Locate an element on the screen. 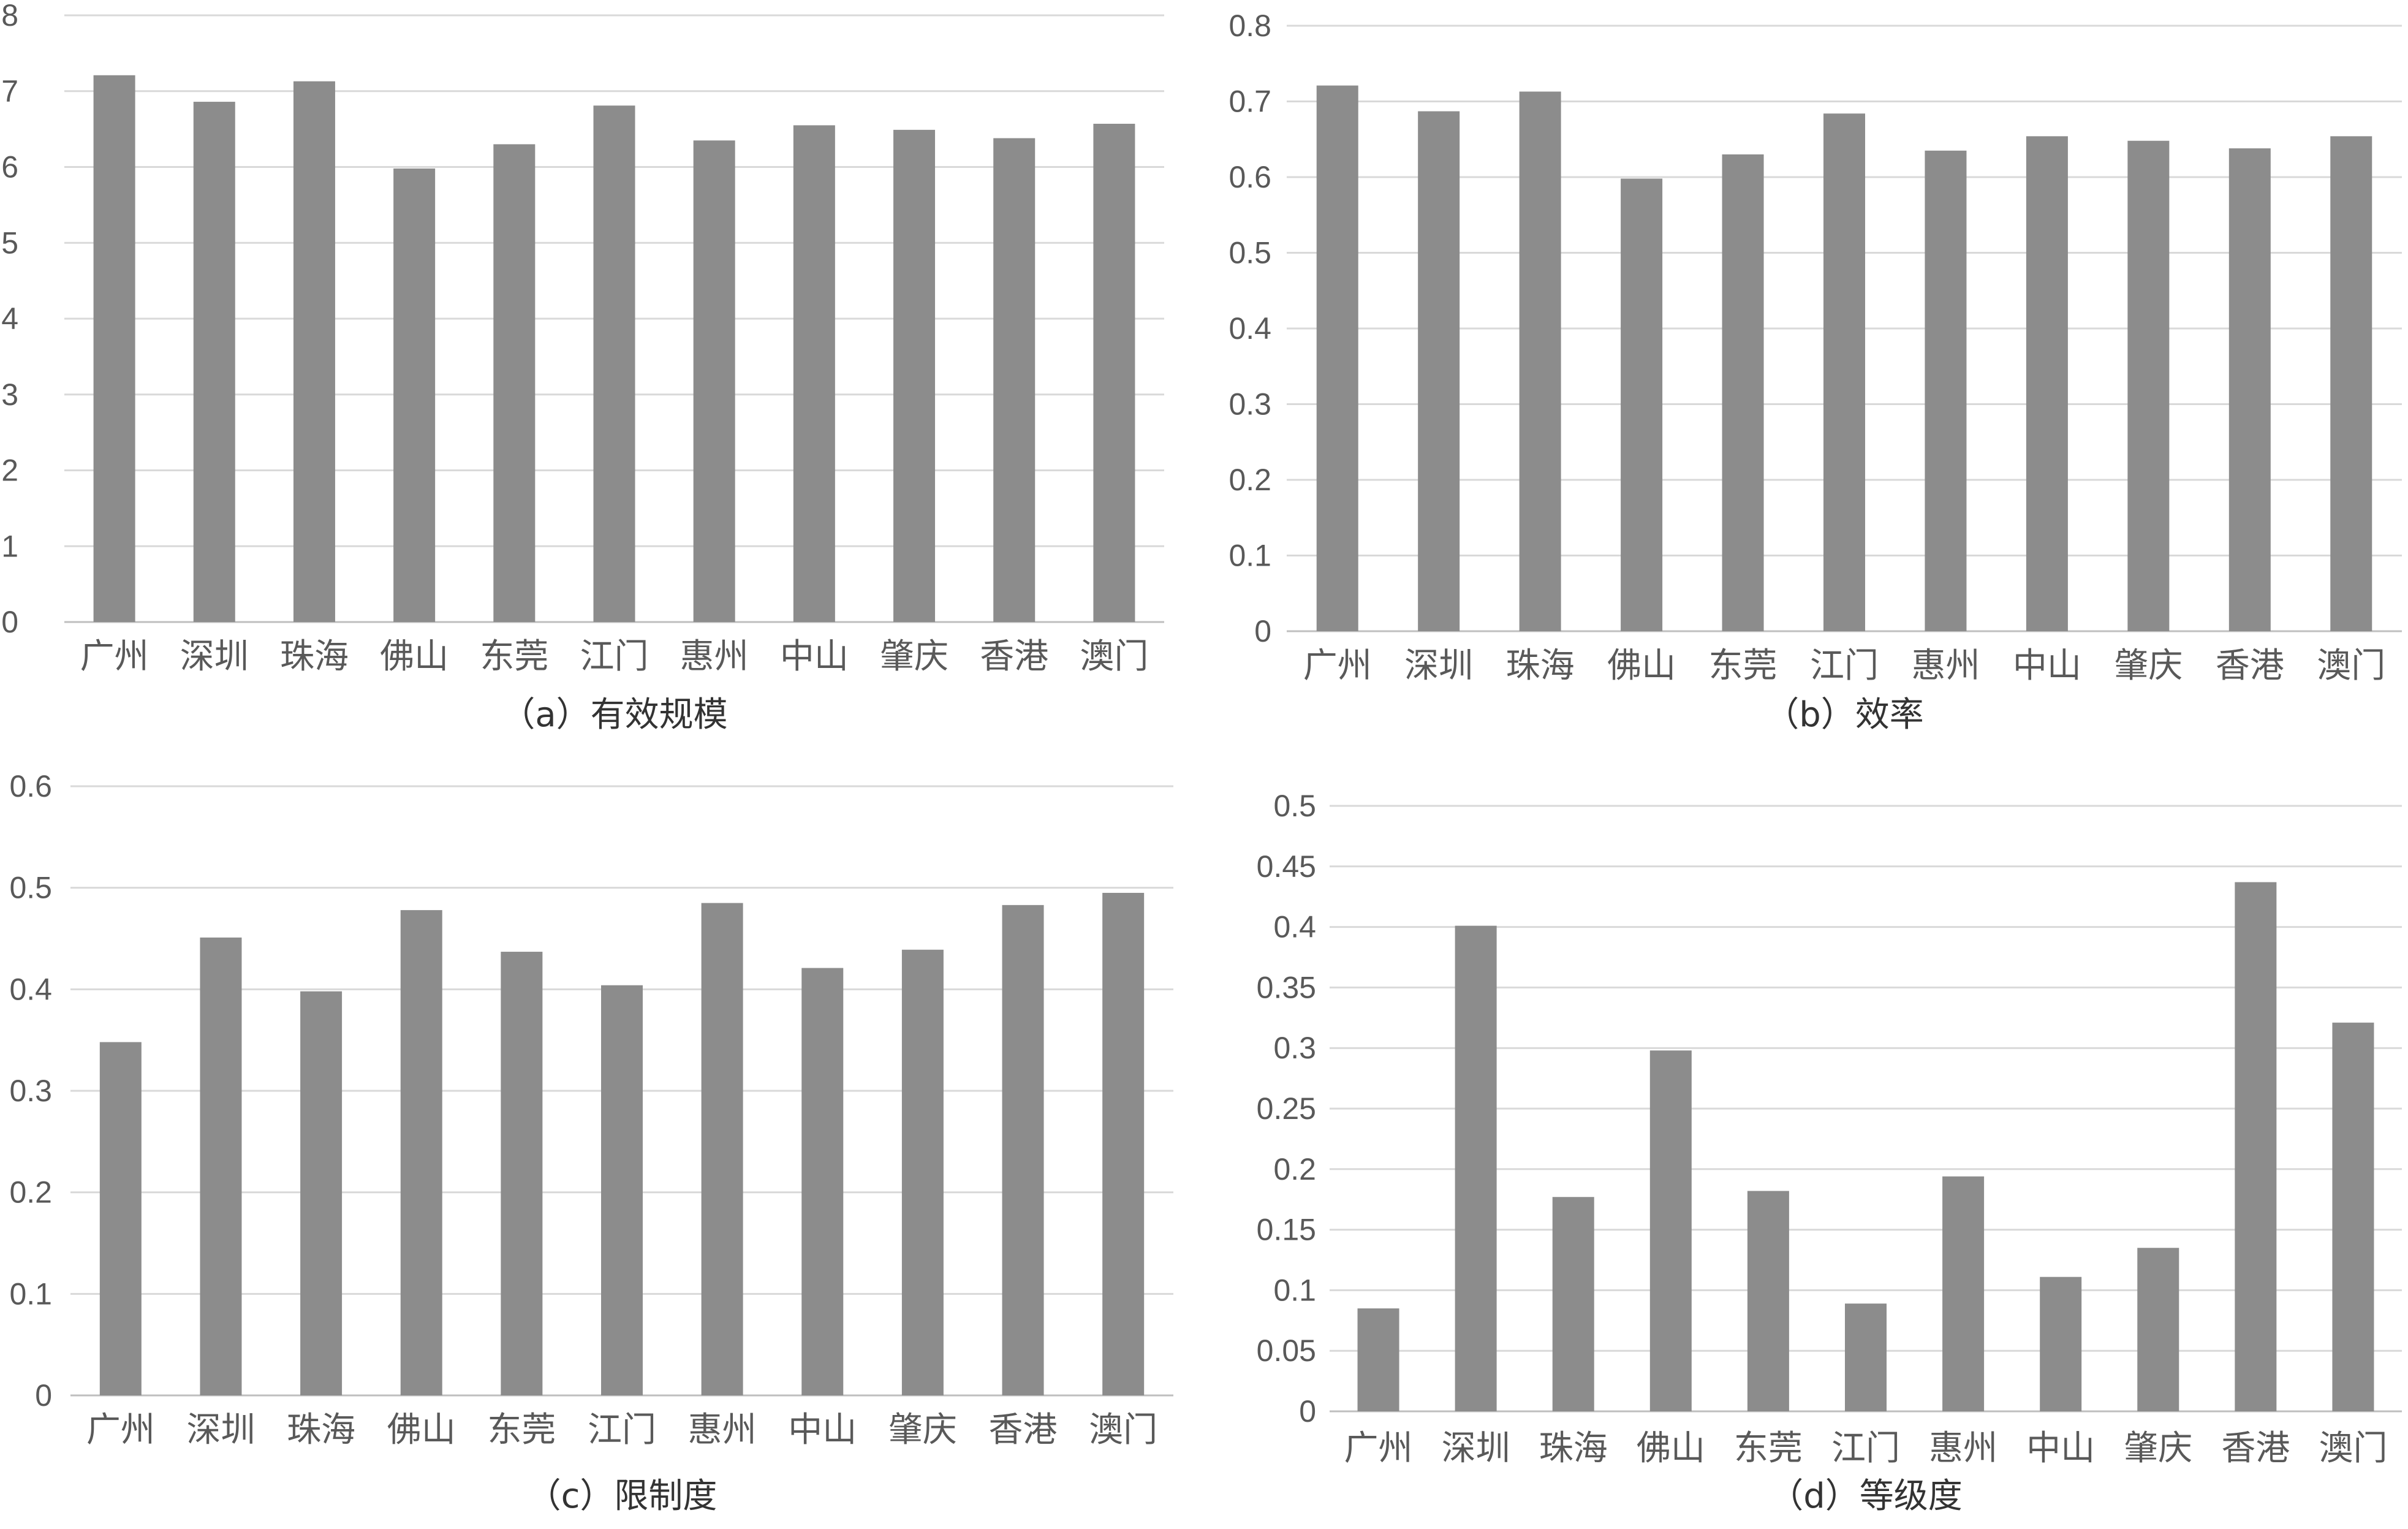 The width and height of the screenshot is (2408, 1529). y-tick-label: 4 is located at coordinates (9, 319).